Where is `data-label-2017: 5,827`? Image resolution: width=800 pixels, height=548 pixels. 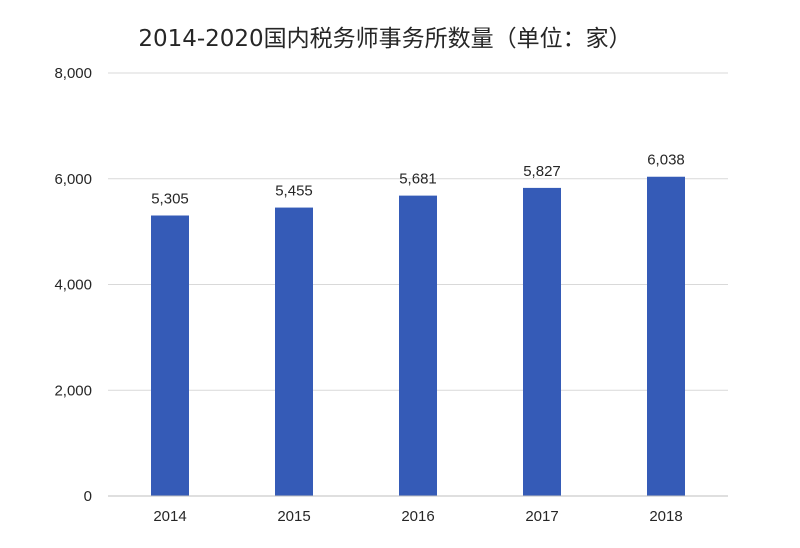
data-label-2017: 5,827 is located at coordinates (542, 171).